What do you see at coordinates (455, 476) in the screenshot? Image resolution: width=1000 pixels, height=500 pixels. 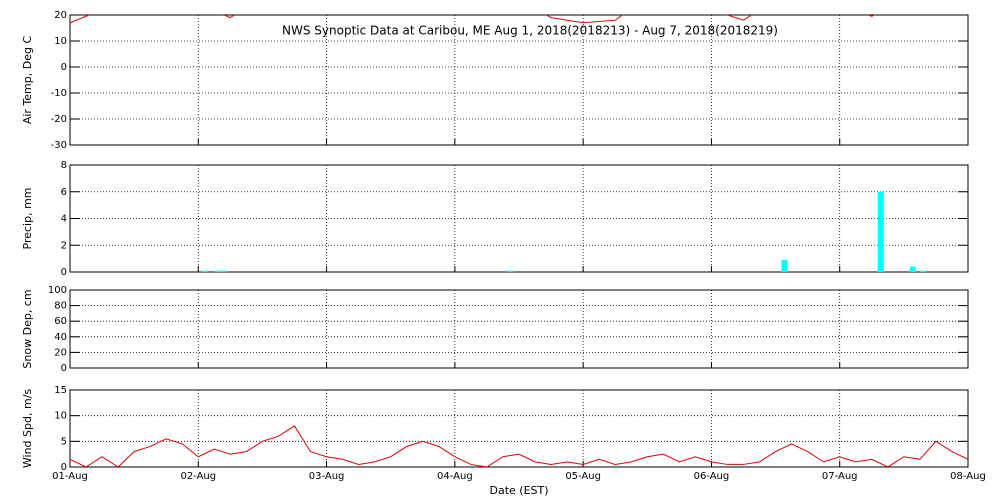 I see `x-tick-label: 04-Aug` at bounding box center [455, 476].